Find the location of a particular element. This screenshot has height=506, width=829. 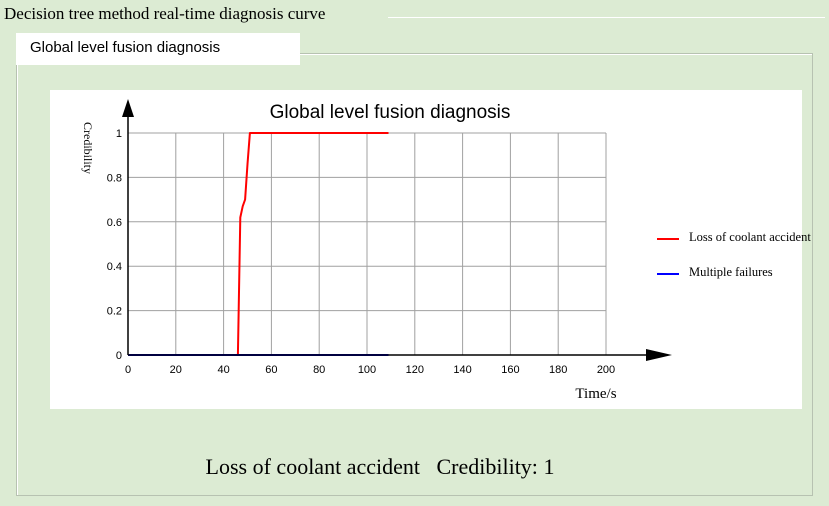

diagnosis-result-name: Loss of coolant accident is located at coordinates (312, 466).